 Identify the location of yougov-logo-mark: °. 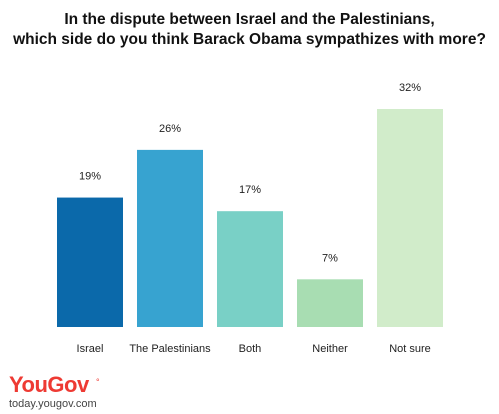
(98, 382).